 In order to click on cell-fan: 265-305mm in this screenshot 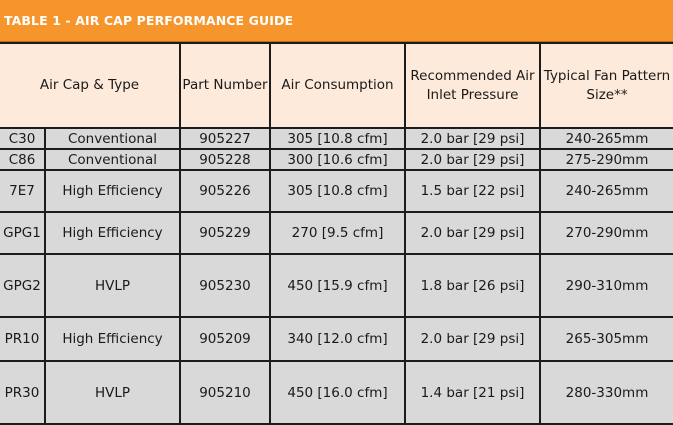, I will do `click(606, 339)`.